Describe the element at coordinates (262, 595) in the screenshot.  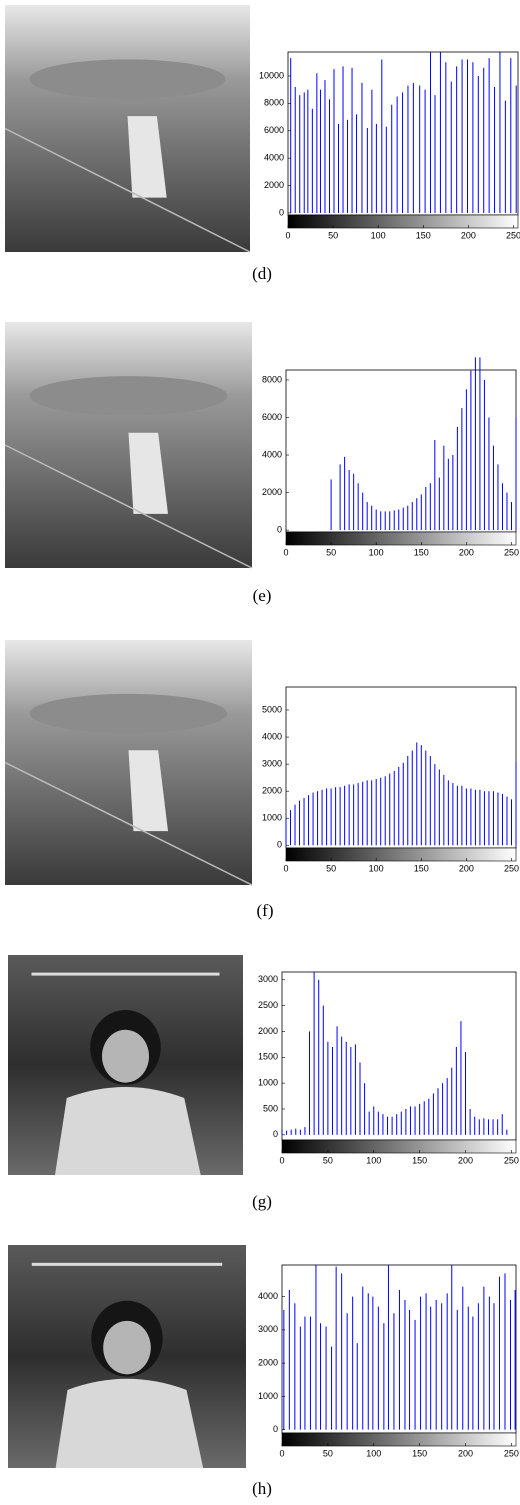
I see `panel-caption: (e)` at that location.